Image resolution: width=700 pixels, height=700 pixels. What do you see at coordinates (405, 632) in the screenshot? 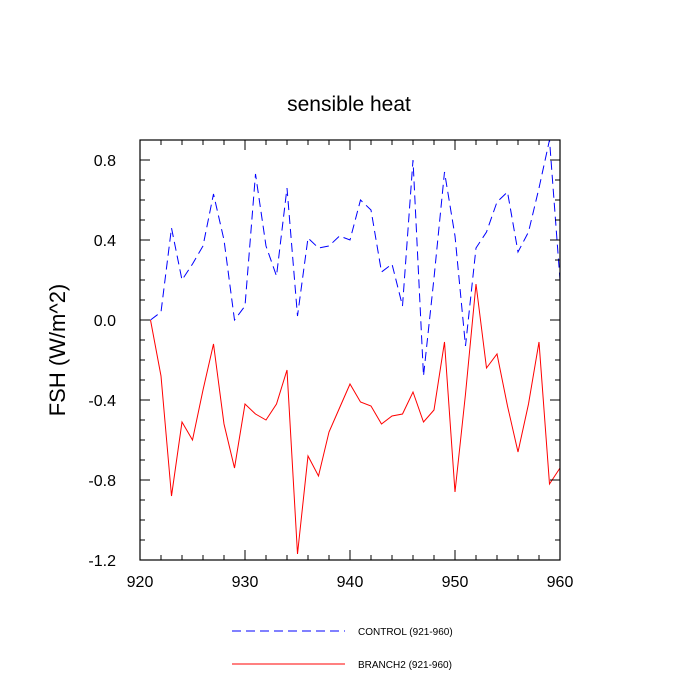
I see `legend-label-control: CONTROL (921-960)` at bounding box center [405, 632].